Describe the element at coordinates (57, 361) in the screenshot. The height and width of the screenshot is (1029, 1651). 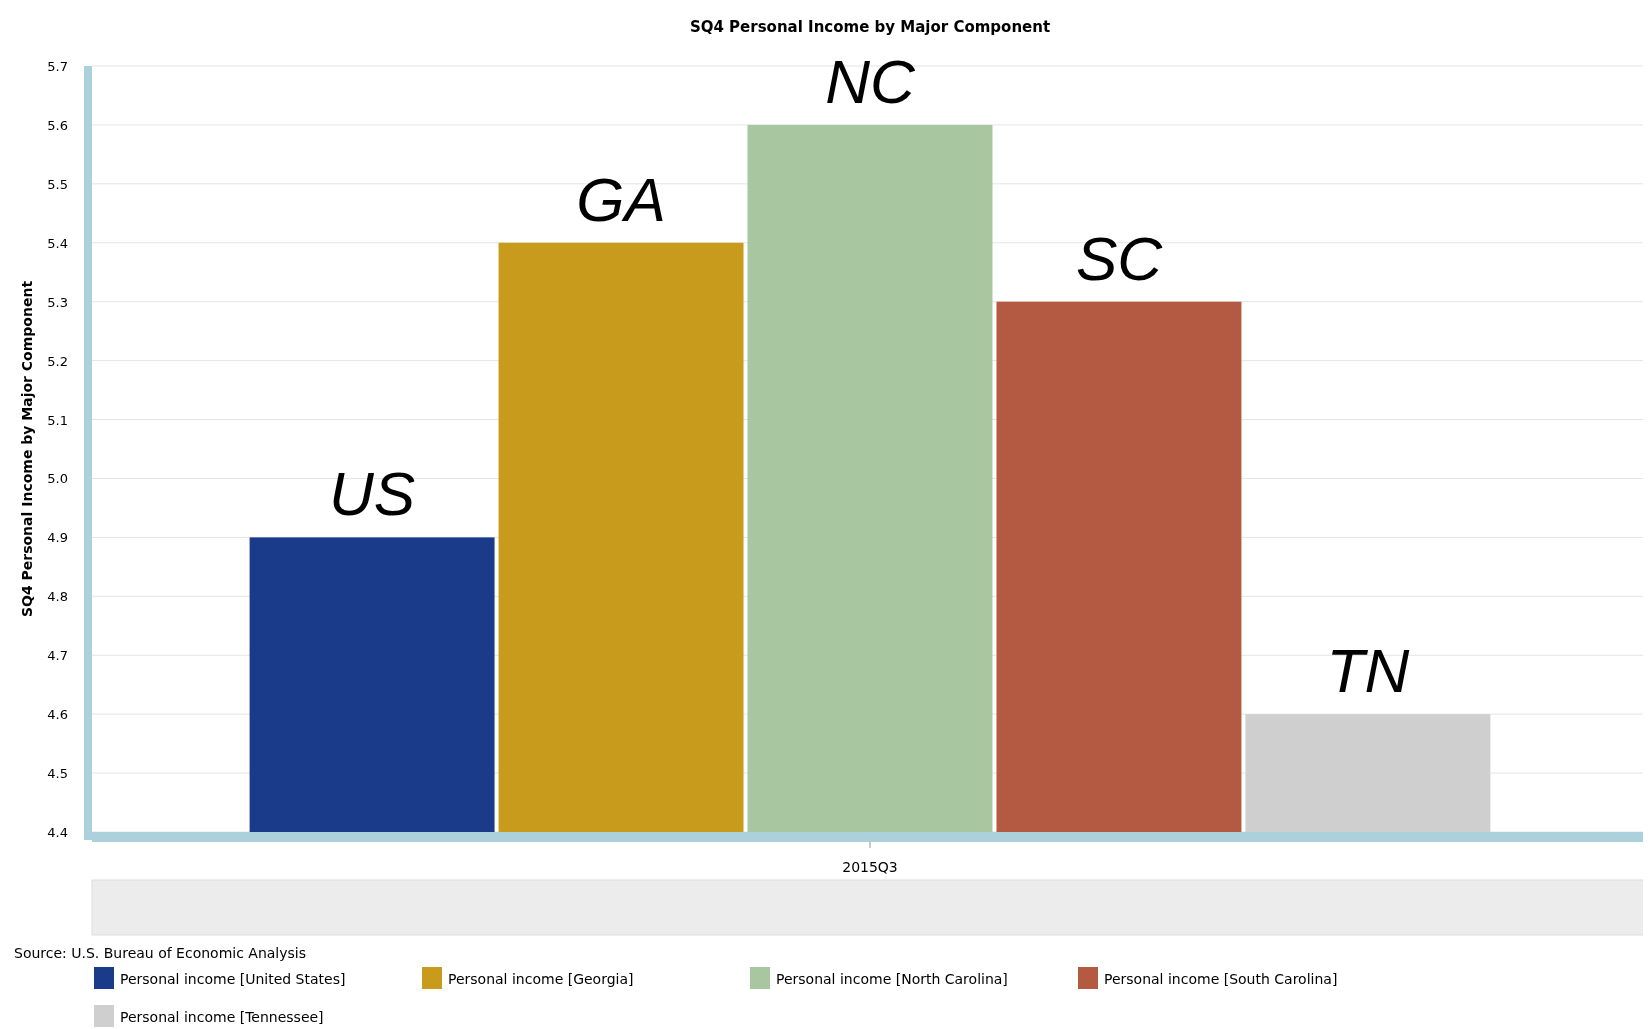
I see `y-tick-label: 5.2` at that location.